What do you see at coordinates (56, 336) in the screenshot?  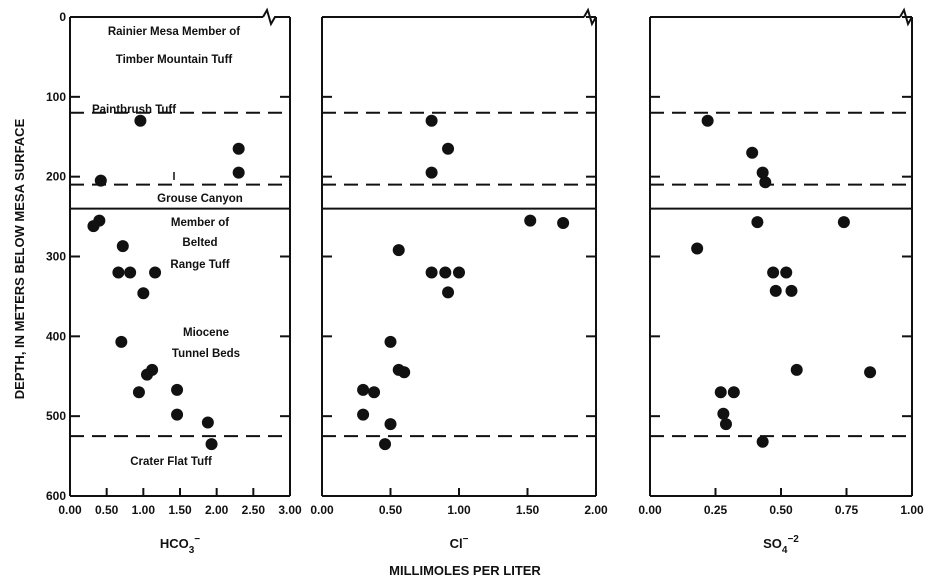 I see `y-tick-label: 400` at bounding box center [56, 336].